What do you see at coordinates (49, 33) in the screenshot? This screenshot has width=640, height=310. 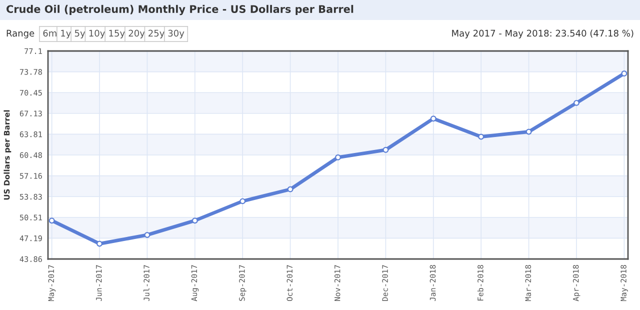 I see `text: 6m` at bounding box center [49, 33].